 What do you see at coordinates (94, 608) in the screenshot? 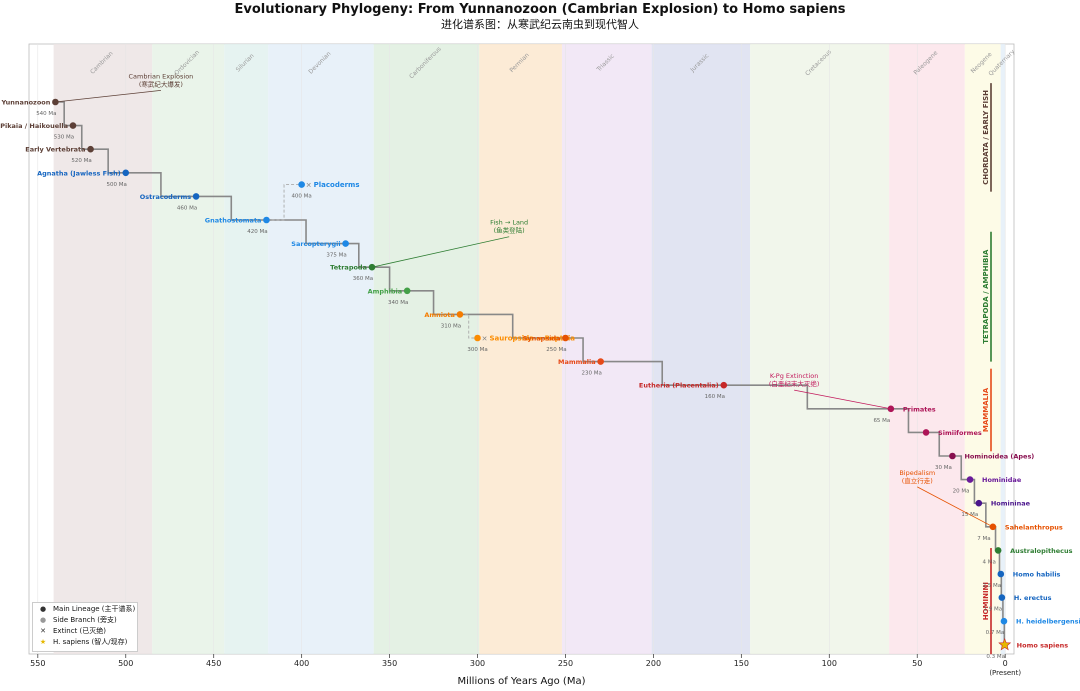
I see `legend-label: Main Lineage (主干谱系)` at bounding box center [94, 608].